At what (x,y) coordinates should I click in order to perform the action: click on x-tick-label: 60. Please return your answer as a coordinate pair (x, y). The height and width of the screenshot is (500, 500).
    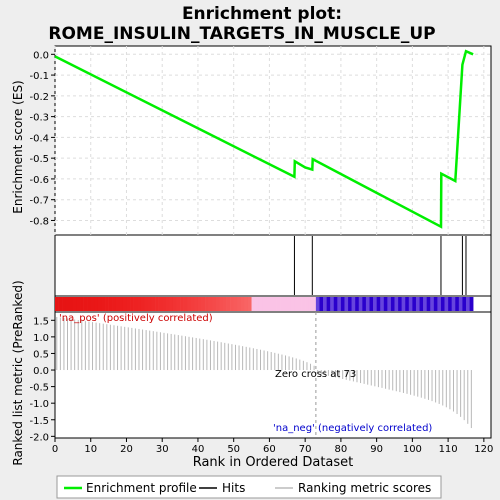
    Looking at the image, I should click on (269, 449).